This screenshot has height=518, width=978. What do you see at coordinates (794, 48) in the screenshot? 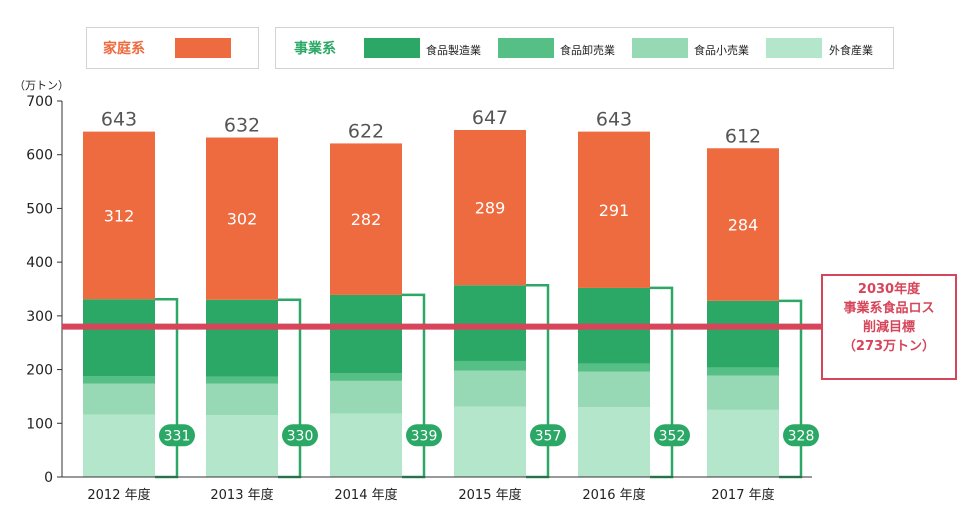
I see `legend-swatch-restaurant` at bounding box center [794, 48].